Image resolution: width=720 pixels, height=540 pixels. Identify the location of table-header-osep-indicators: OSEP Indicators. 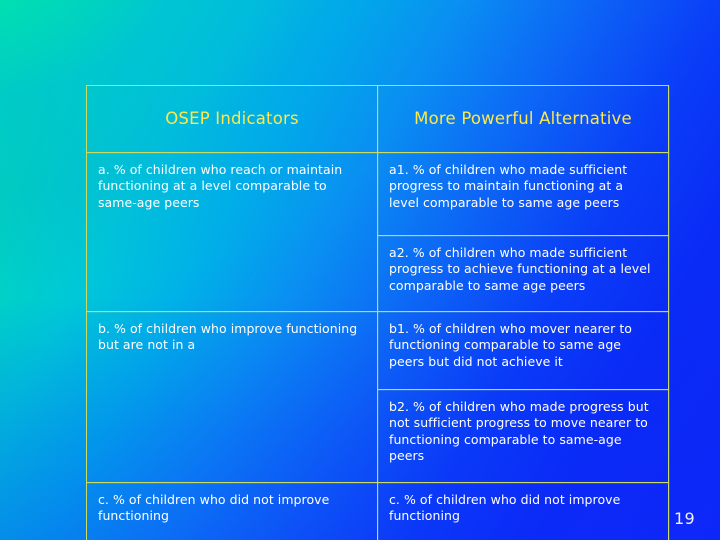
(232, 119).